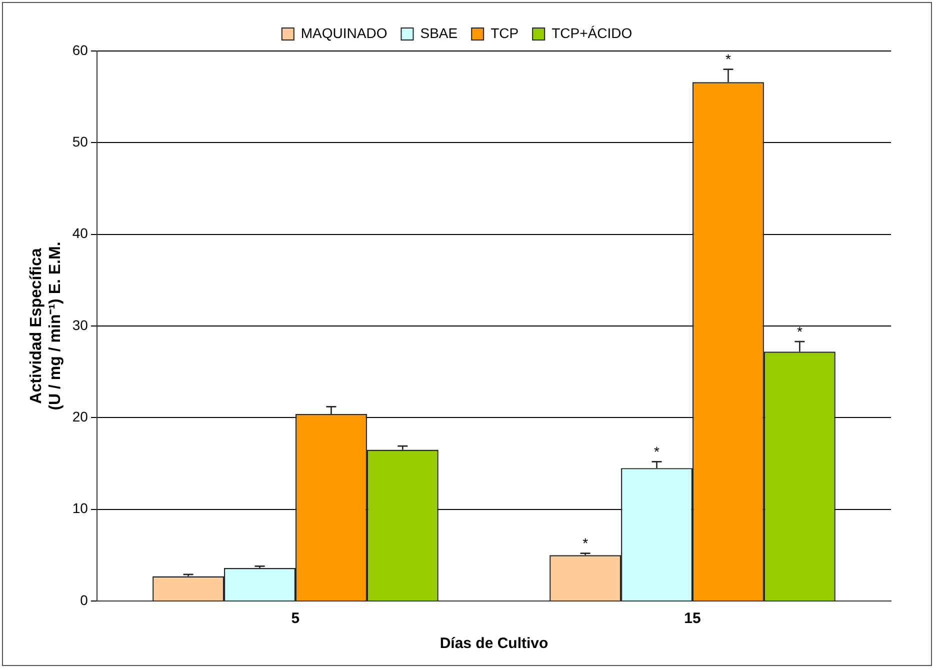 This screenshot has width=936, height=670. I want to click on legend-label: MAQUINADO, so click(344, 32).